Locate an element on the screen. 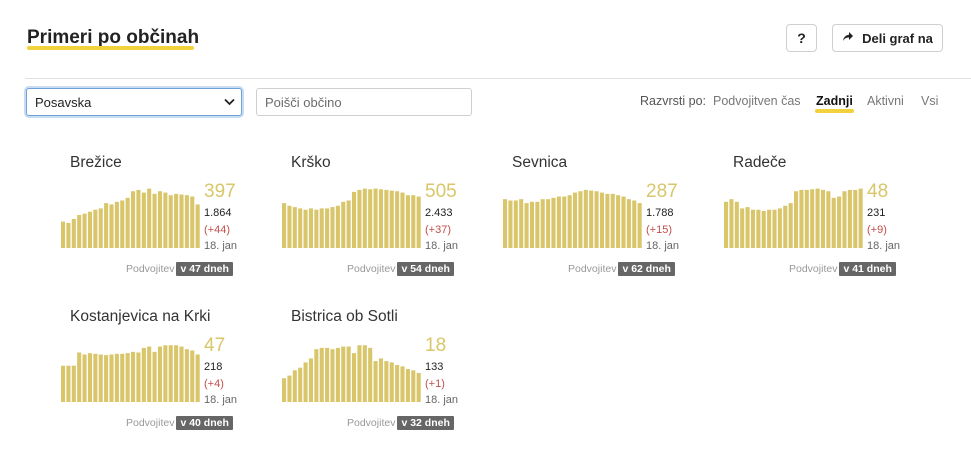 The height and width of the screenshot is (451, 971). active-cases-value: 48 is located at coordinates (878, 191).